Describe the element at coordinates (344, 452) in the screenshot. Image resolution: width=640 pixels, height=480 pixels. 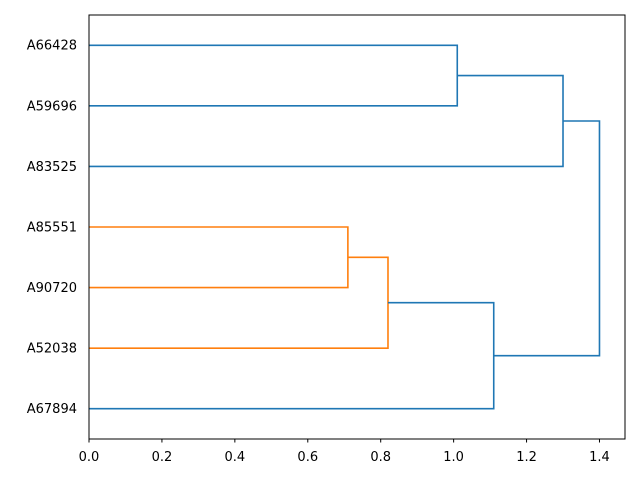
I see `x-axis: 0.0 0.2 0.4 0.6 0.8 1.0 1.2 1.4` at that location.